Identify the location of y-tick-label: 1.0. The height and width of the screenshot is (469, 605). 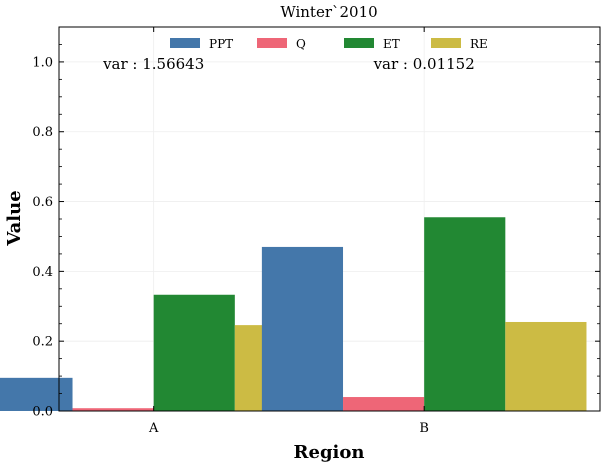
(42, 62).